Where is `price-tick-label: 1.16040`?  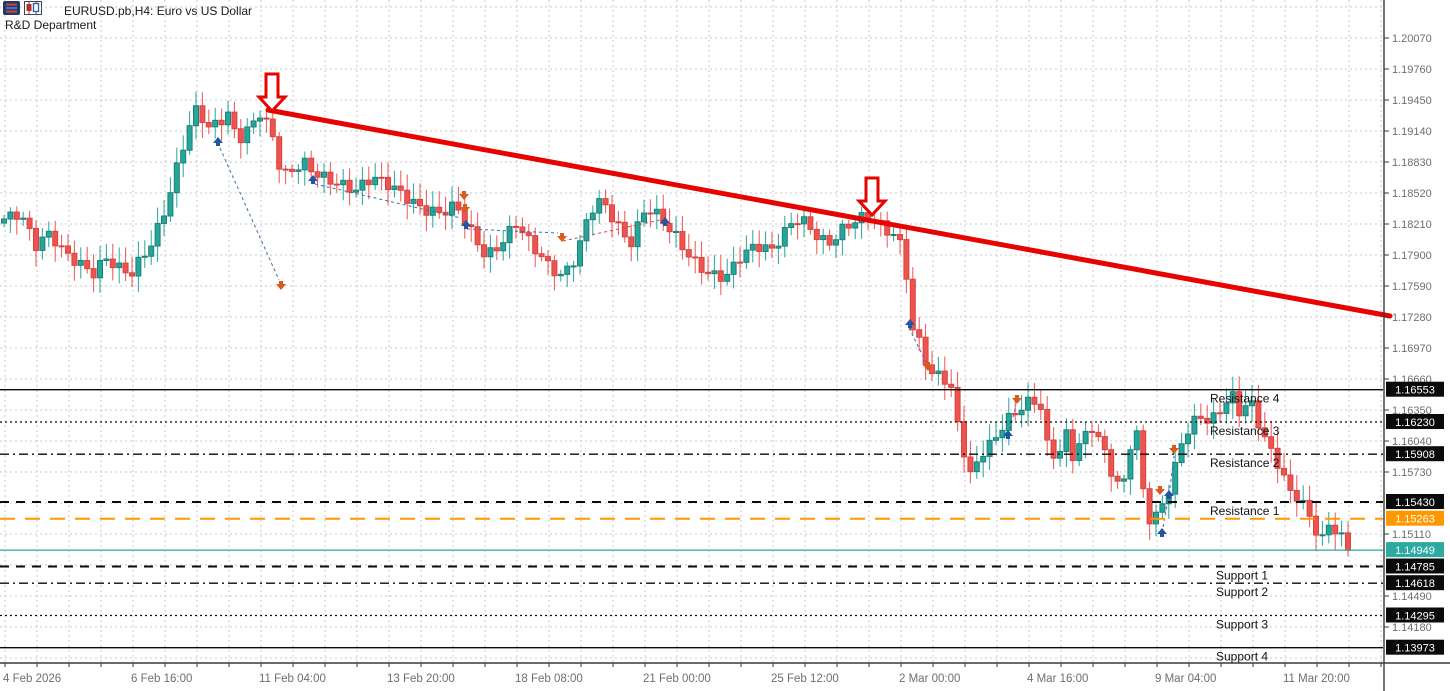 price-tick-label: 1.16040 is located at coordinates (1412, 442).